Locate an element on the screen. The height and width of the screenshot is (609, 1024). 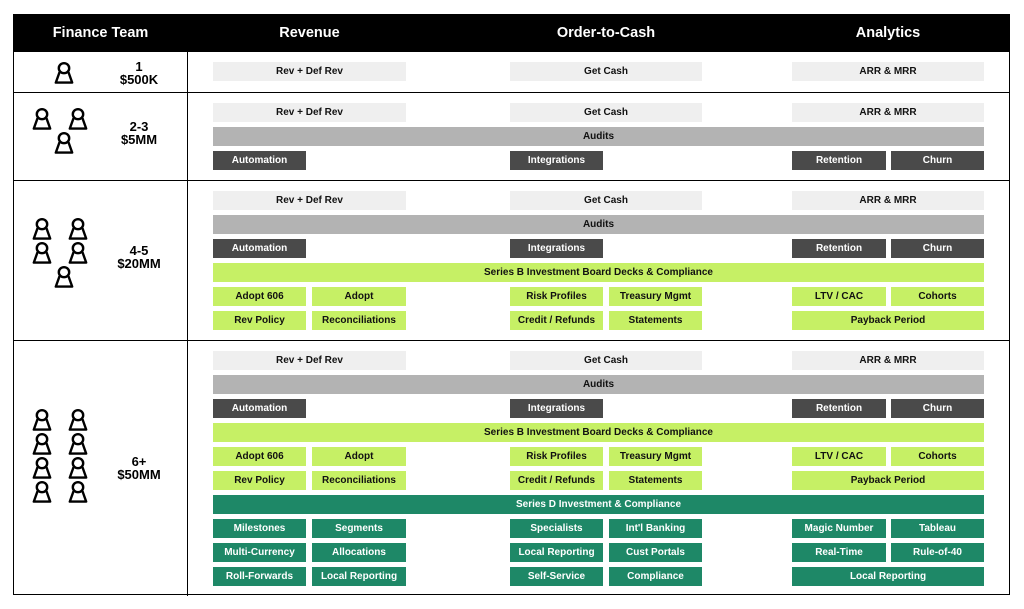
tier-revenue: $50MM is located at coordinates (139, 474).